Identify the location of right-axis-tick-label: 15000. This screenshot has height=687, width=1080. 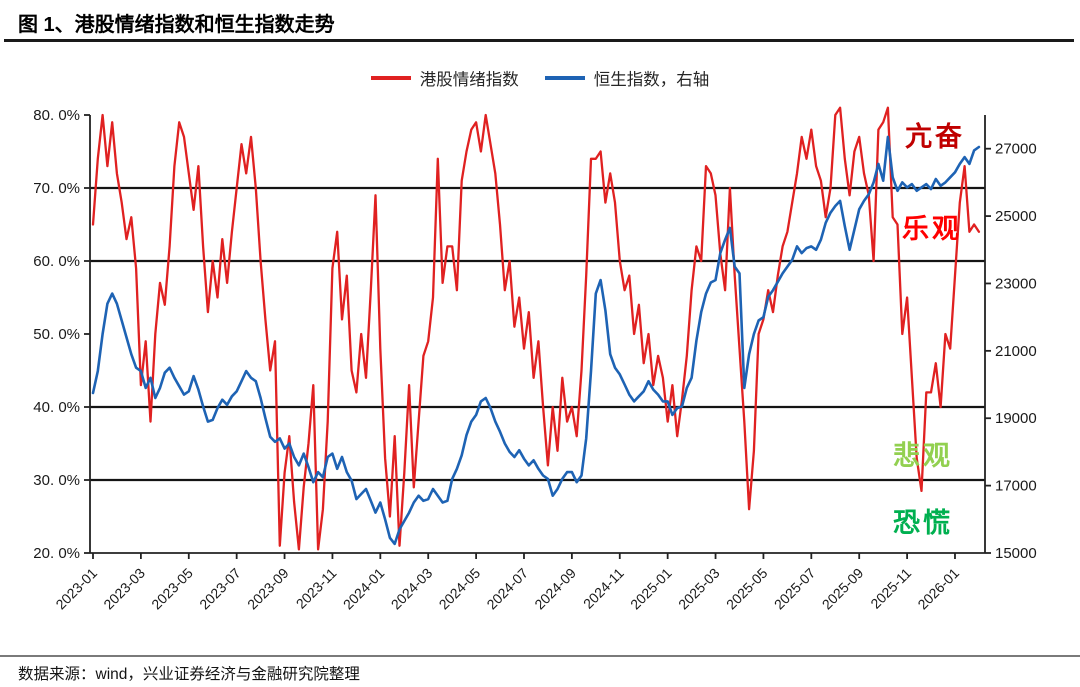
(1016, 553).